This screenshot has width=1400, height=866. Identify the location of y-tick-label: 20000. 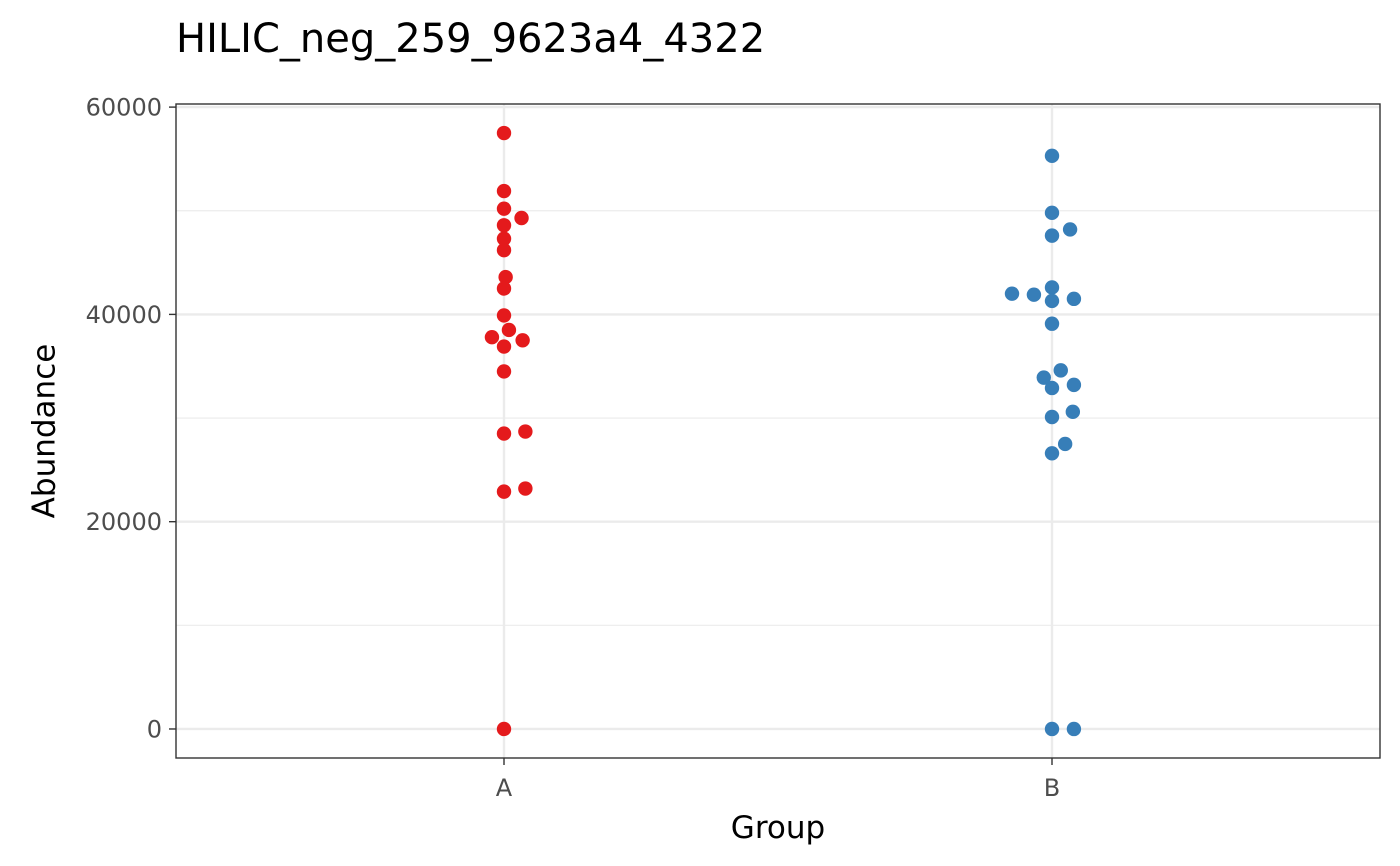
(124, 522).